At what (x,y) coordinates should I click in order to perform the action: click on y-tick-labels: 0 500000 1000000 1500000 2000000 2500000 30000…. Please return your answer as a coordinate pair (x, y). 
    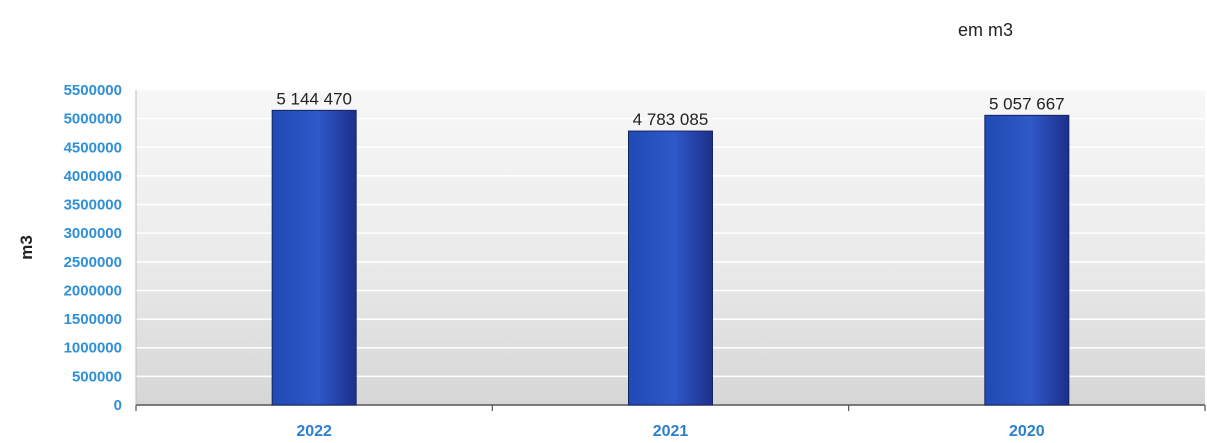
    Looking at the image, I should click on (93, 248).